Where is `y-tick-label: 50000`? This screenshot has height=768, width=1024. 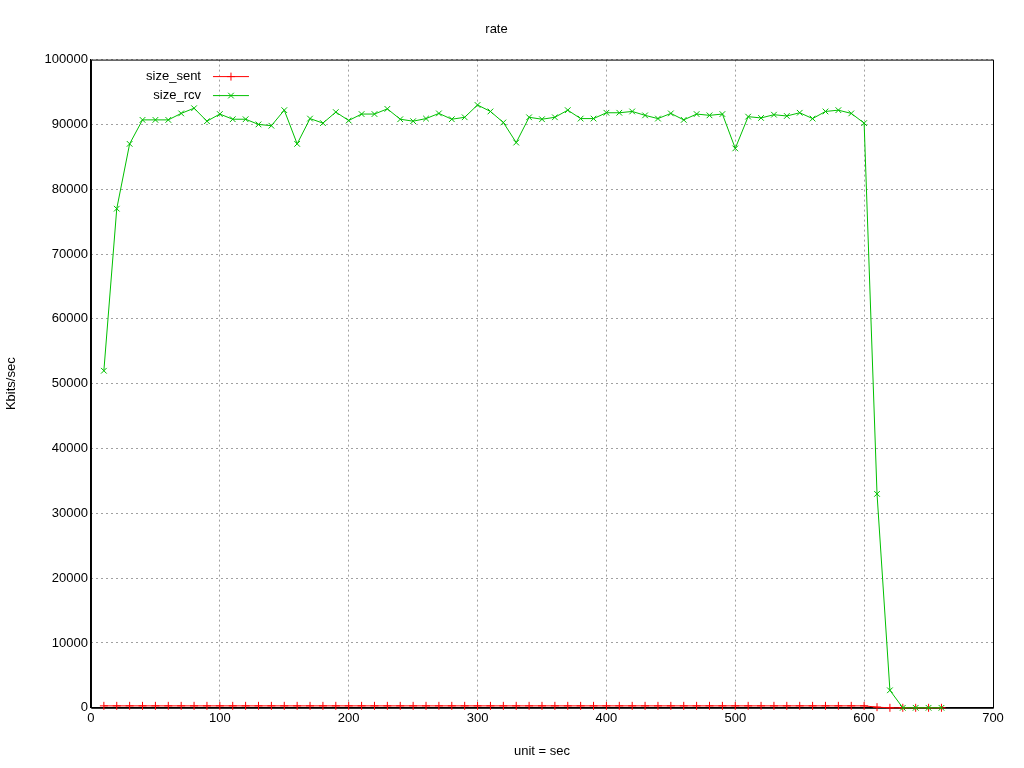
y-tick-label: 50000 is located at coordinates (69, 383).